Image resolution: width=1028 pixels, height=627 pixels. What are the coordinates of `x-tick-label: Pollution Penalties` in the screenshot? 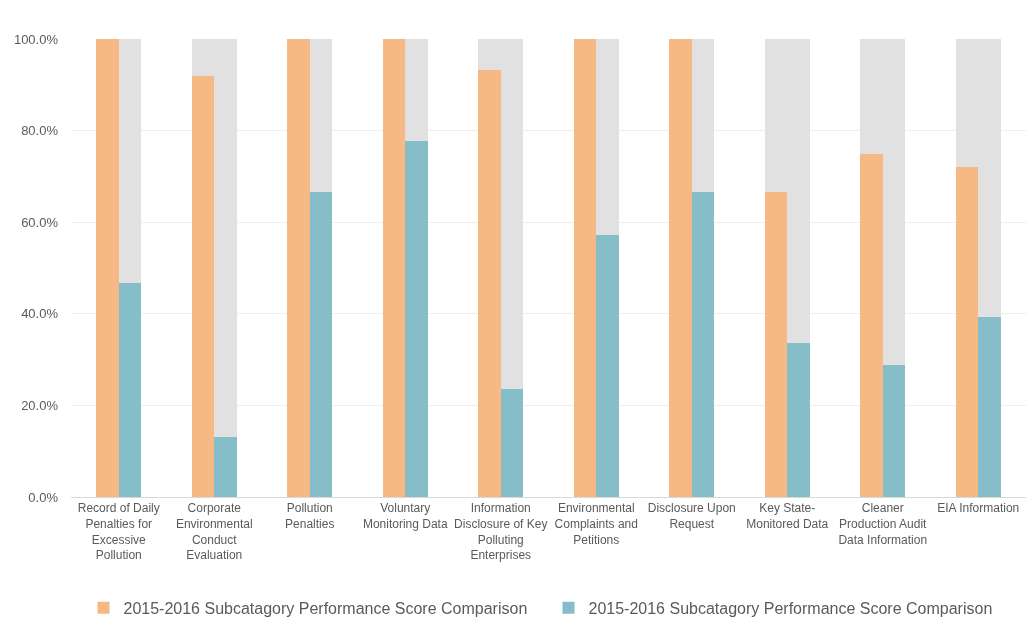 It's located at (310, 516).